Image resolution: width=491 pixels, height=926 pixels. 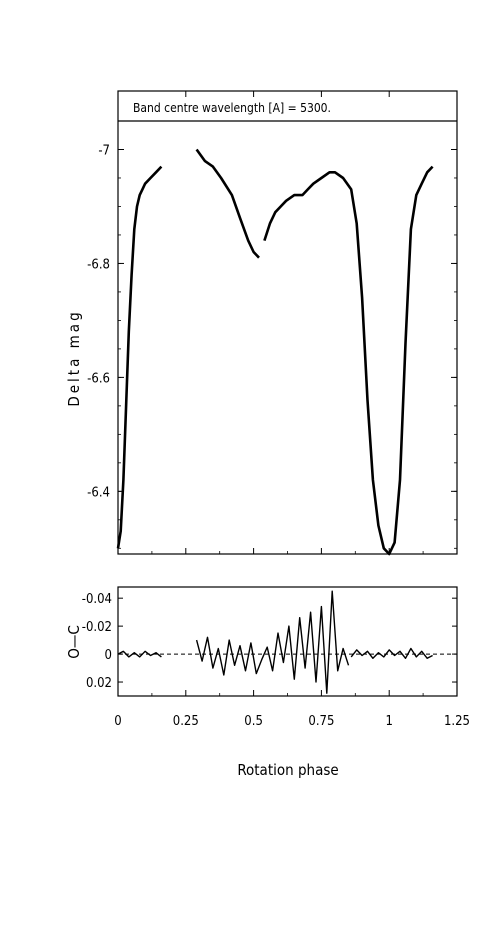 I want to click on residuals-plot-frame, so click(x=287, y=641).